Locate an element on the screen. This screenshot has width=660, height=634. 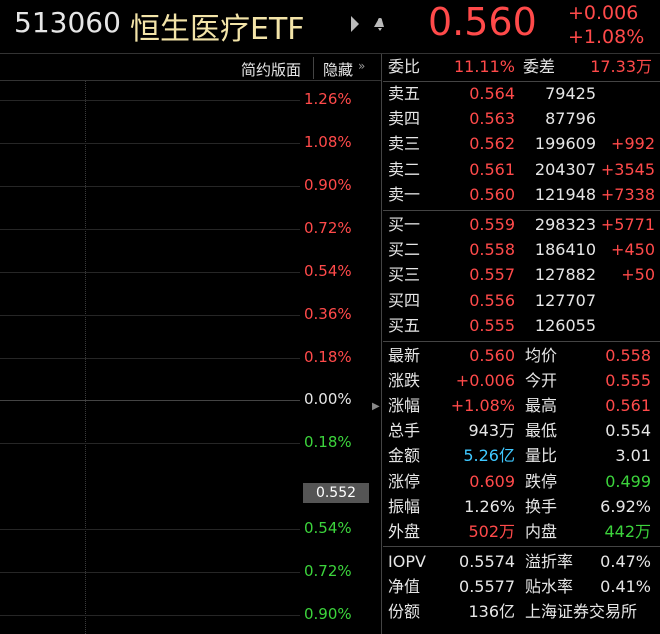
level-label: 买二 is located at coordinates (404, 250).